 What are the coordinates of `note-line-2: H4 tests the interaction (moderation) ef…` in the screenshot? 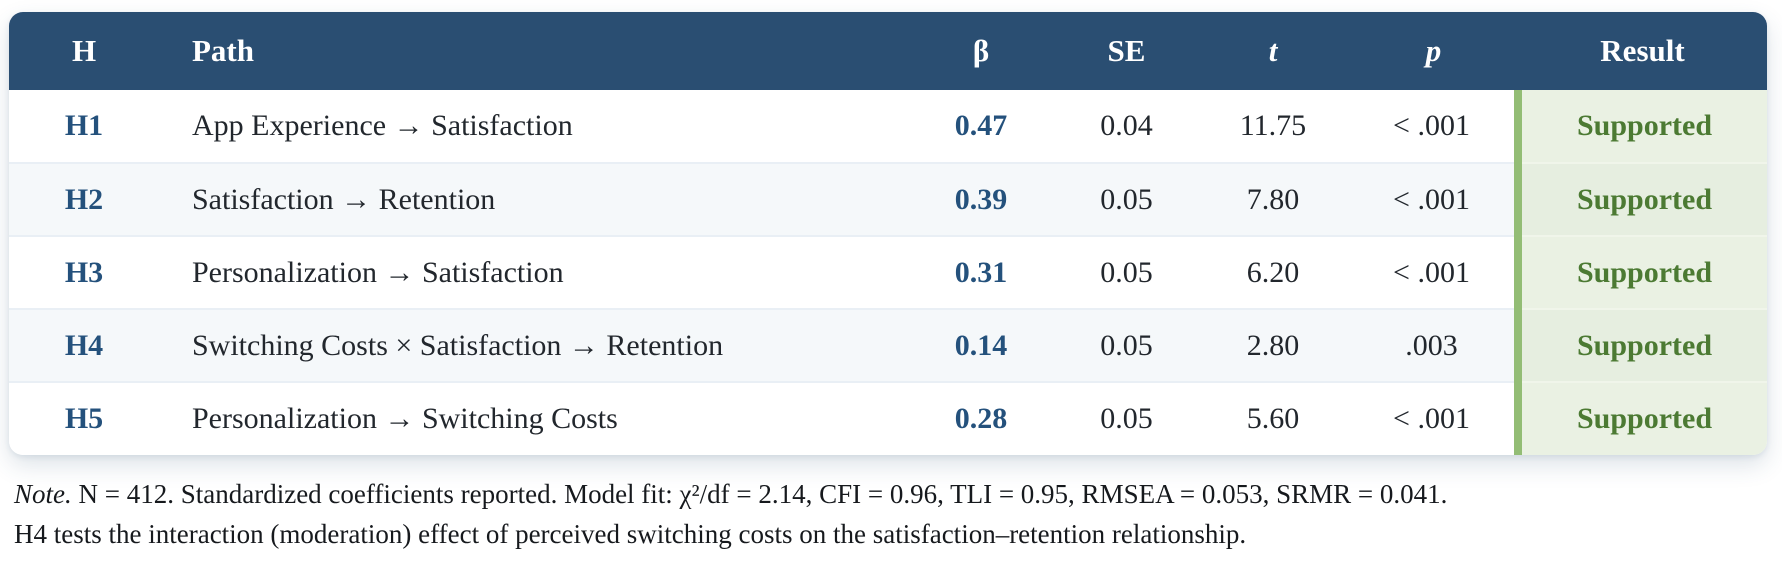 It's located at (630, 534).